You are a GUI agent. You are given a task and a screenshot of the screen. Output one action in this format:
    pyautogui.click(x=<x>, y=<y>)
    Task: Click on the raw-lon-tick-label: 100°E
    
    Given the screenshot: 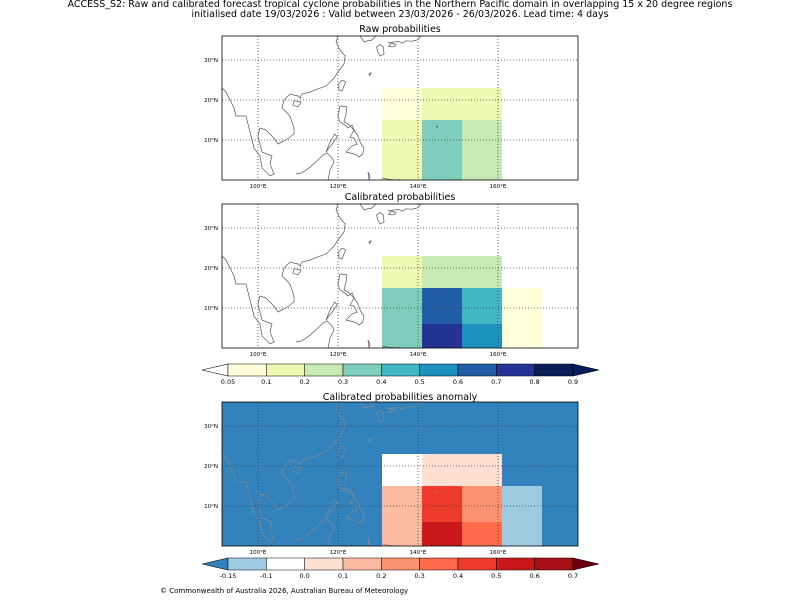 What is the action you would take?
    pyautogui.click(x=258, y=187)
    